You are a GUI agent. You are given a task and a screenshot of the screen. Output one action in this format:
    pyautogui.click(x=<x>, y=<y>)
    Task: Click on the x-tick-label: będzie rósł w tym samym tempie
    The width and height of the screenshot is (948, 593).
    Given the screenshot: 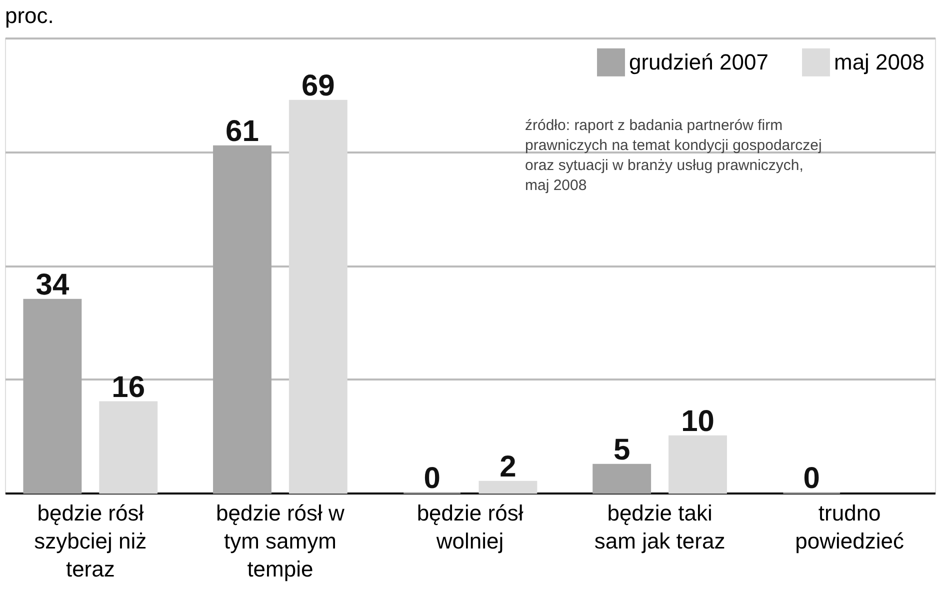 What is the action you would take?
    pyautogui.click(x=280, y=541)
    